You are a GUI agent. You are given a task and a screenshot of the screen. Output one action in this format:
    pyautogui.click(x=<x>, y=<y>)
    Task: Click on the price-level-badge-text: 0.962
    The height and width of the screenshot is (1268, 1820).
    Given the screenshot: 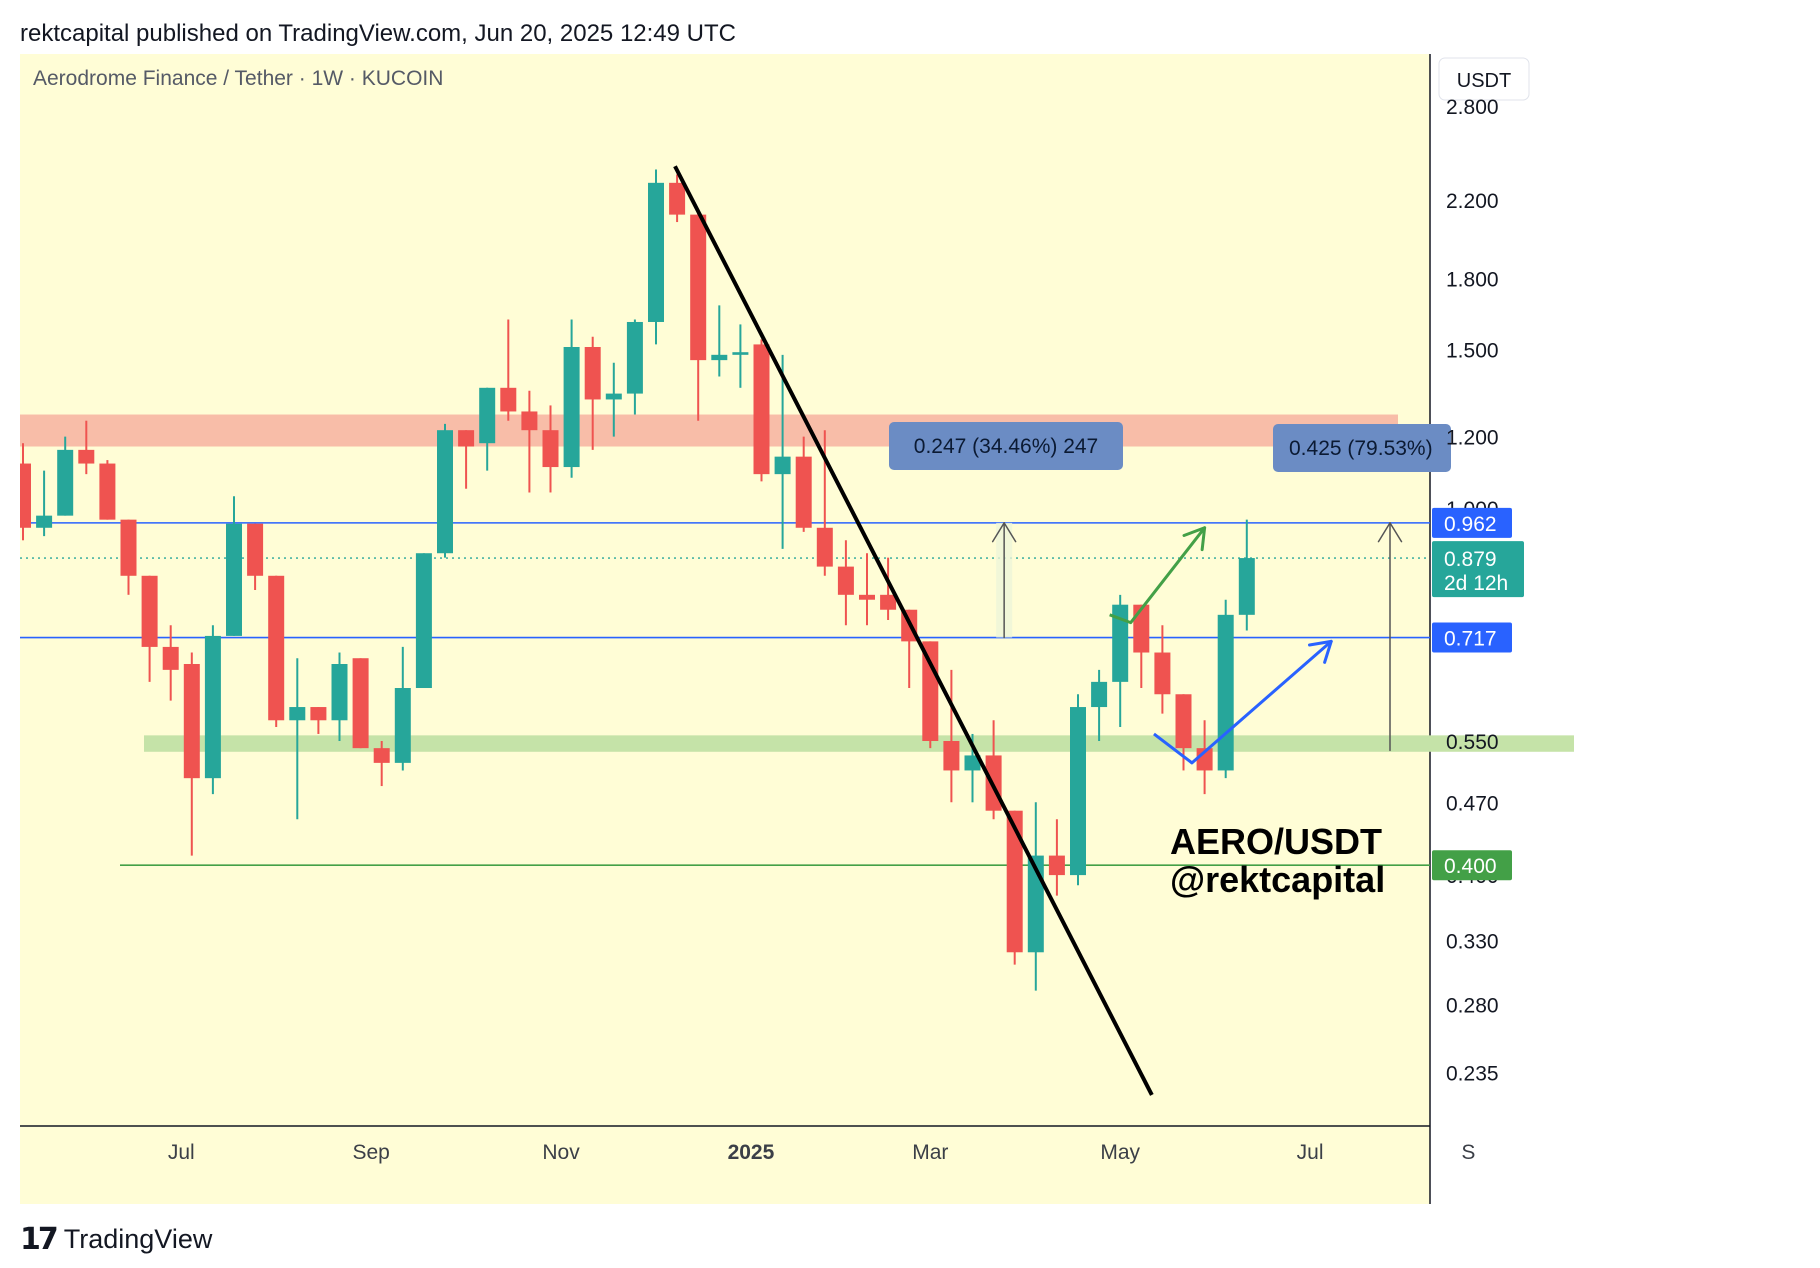 What is the action you would take?
    pyautogui.click(x=1470, y=524)
    